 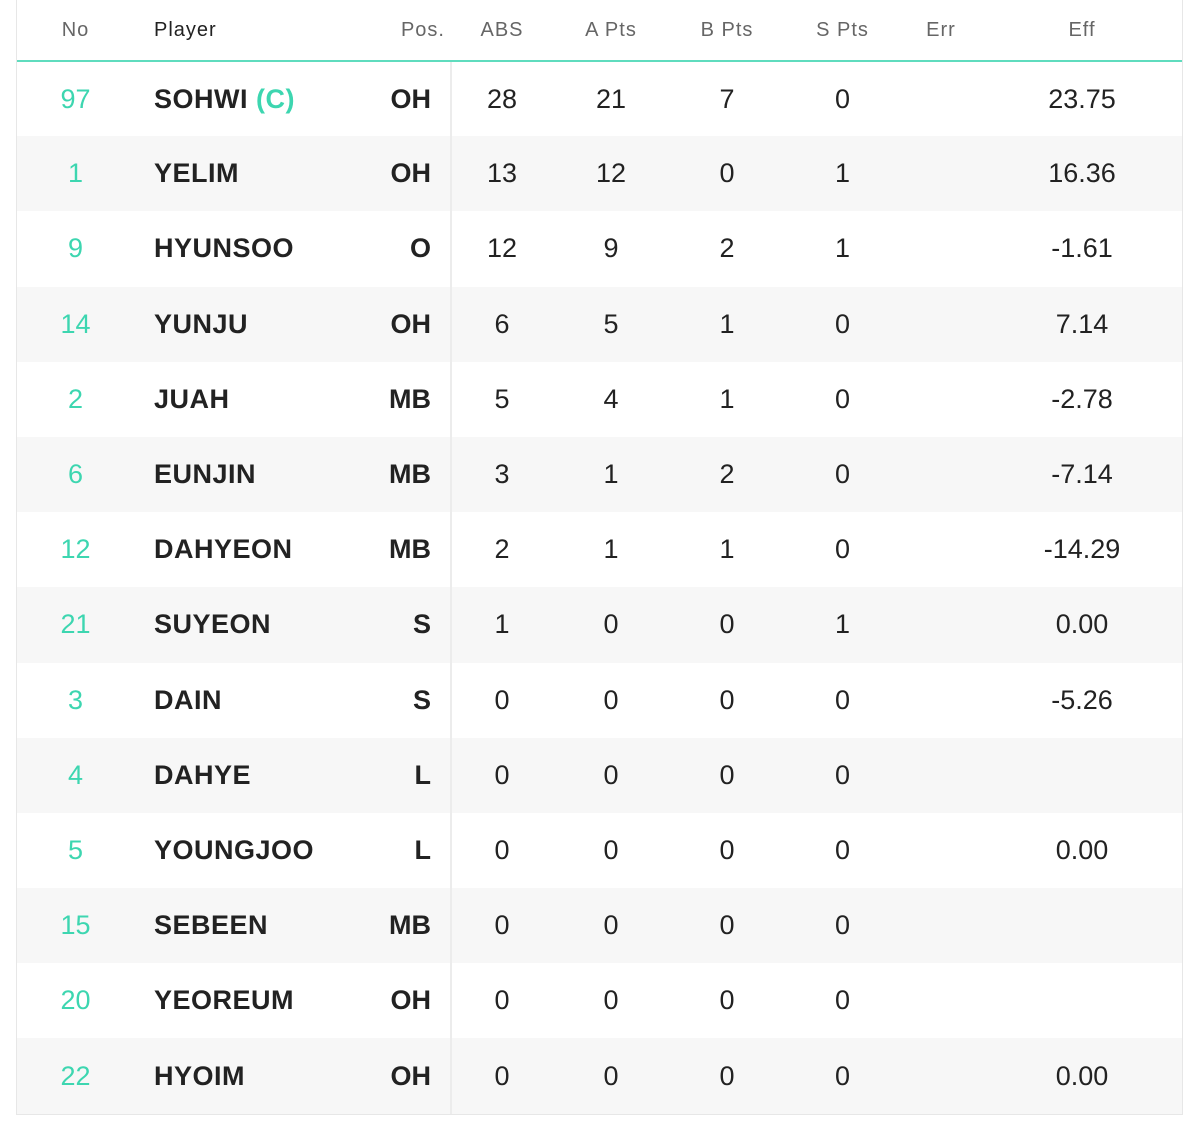 I want to click on cell-player: YUNJU, so click(x=250, y=324).